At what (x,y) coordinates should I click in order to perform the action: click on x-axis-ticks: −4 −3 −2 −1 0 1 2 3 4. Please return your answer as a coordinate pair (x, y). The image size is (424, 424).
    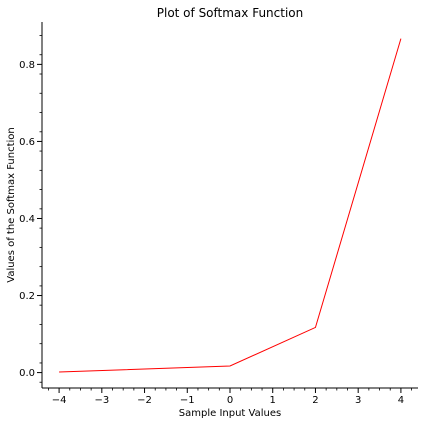
    Looking at the image, I should click on (230, 397).